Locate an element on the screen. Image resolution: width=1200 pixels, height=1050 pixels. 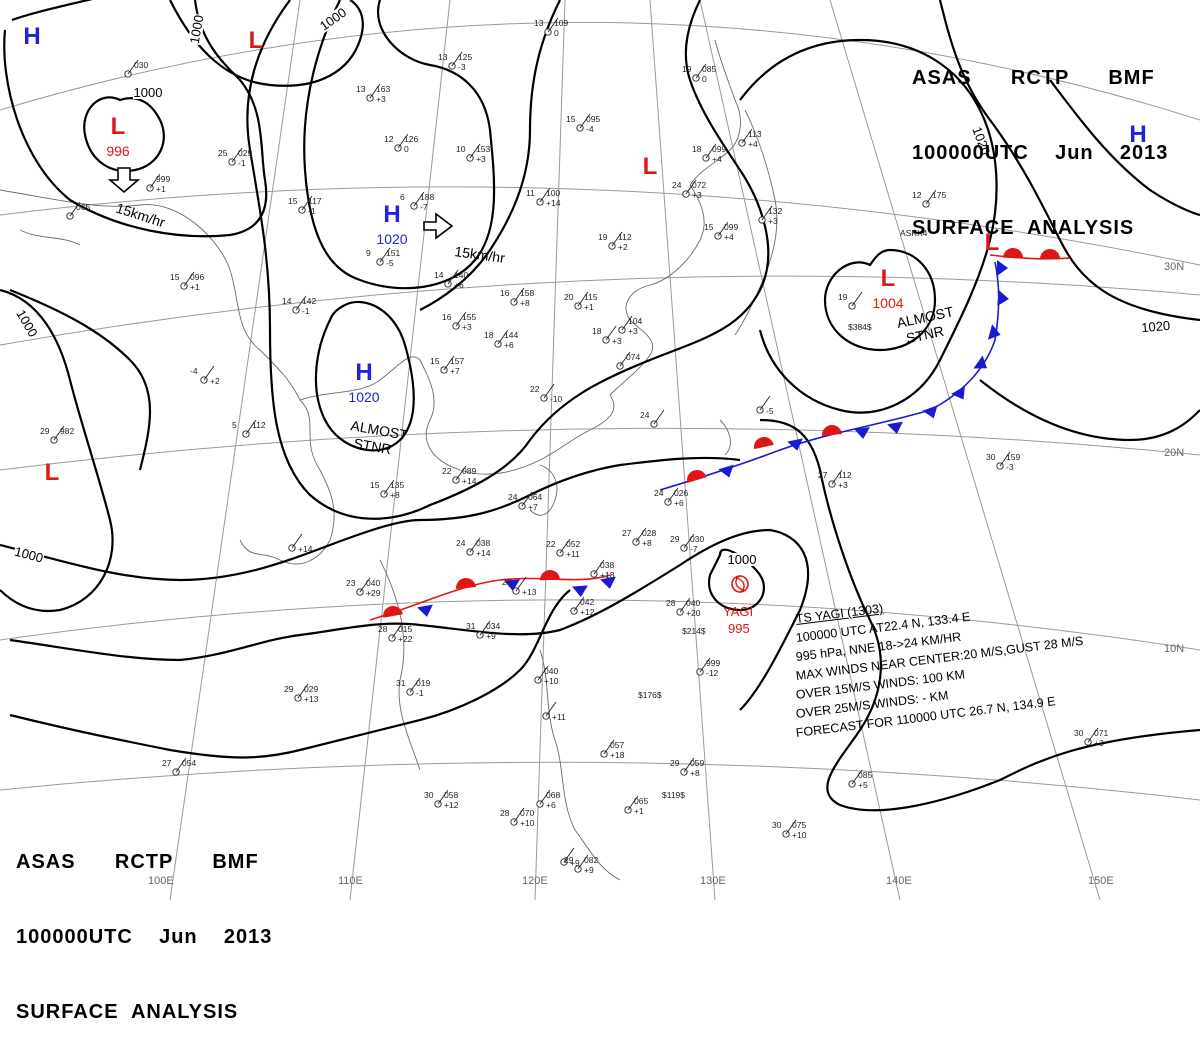
station-plot: 25 029-1 is located at coordinates (235, 157).